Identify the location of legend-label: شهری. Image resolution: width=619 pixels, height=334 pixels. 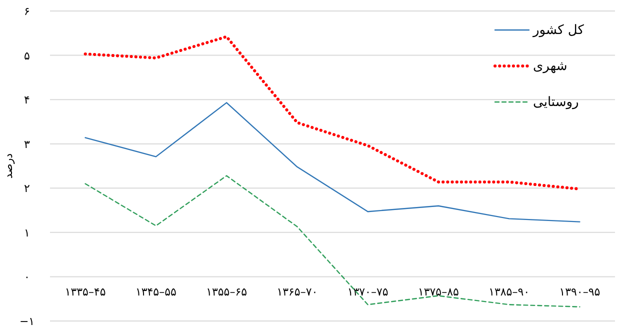
(550, 66).